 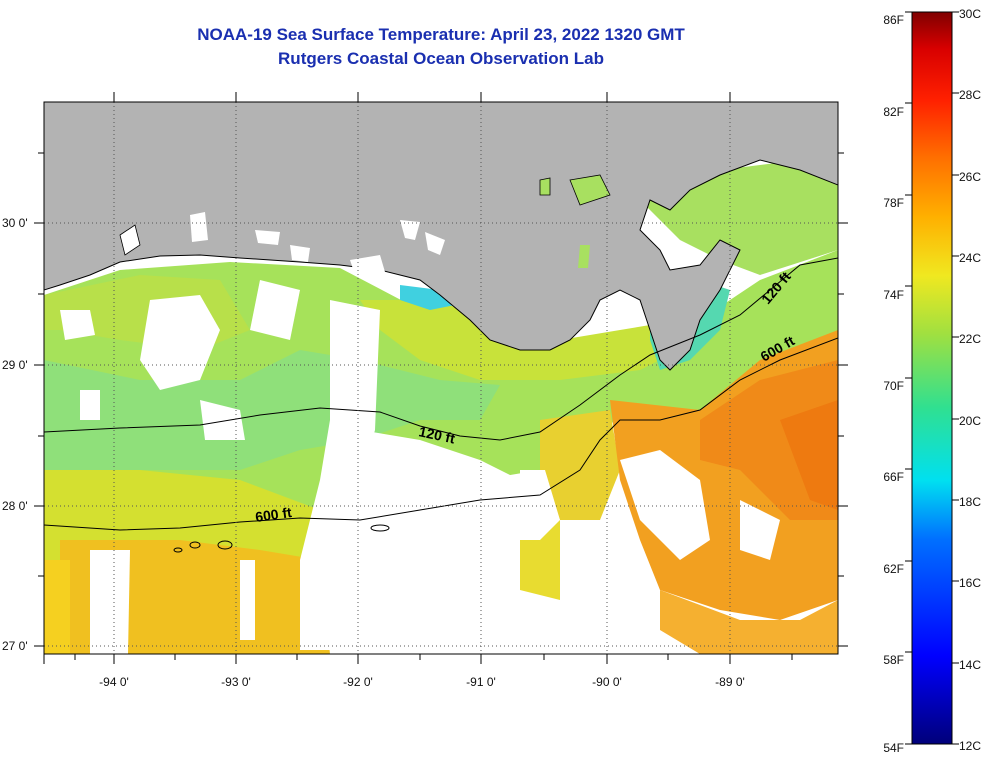 I want to click on colorbar-ticks, so click(x=932, y=378).